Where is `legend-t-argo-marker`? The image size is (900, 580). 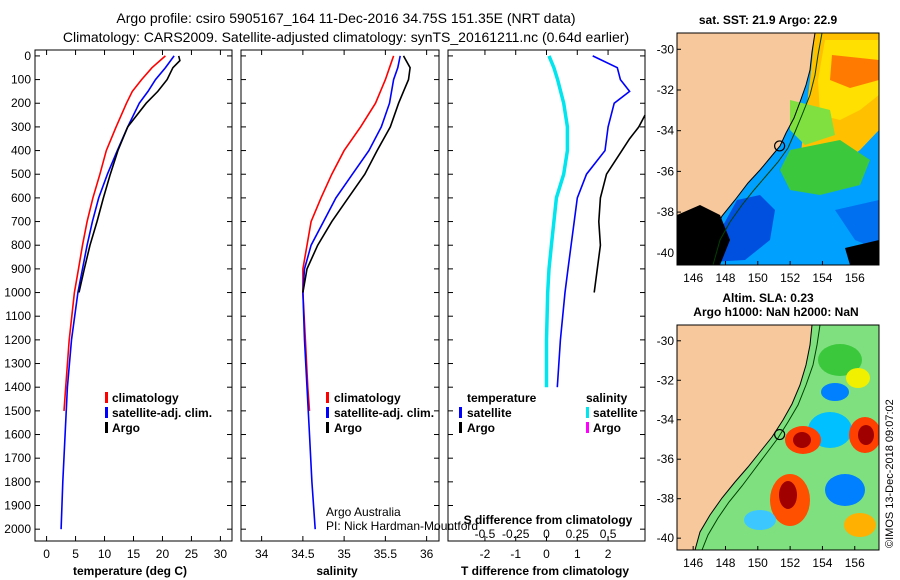
legend-t-argo-marker is located at coordinates (460, 427).